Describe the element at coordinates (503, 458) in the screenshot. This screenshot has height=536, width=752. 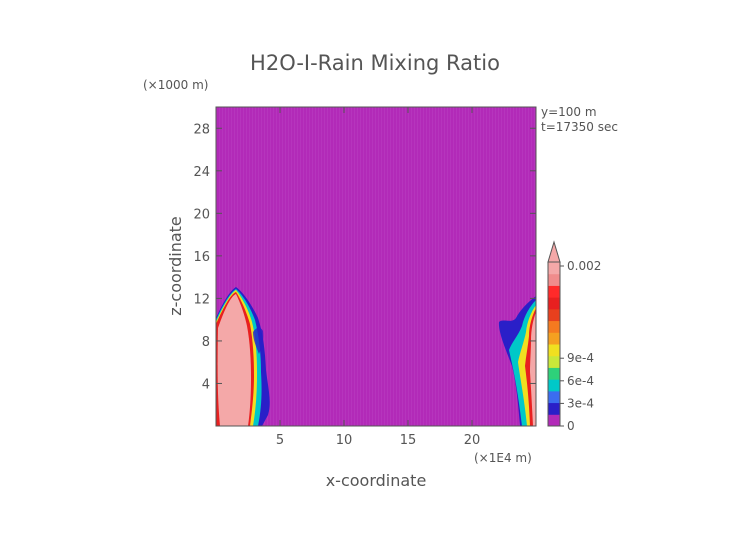
I see `x-scale-note: (×1E4 m)` at that location.